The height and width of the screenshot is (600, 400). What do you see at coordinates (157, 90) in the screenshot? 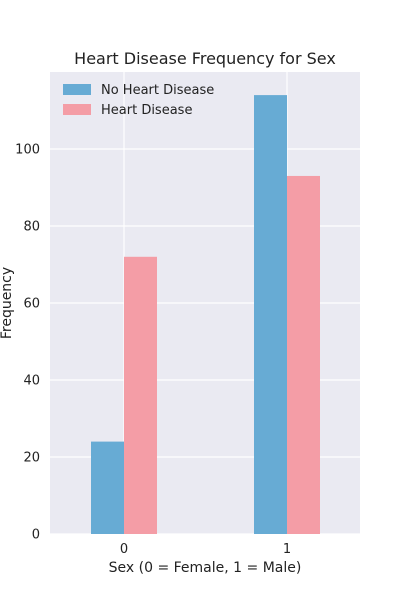
I see `legend-label-no-heart-disease: No Heart Disease` at bounding box center [157, 90].